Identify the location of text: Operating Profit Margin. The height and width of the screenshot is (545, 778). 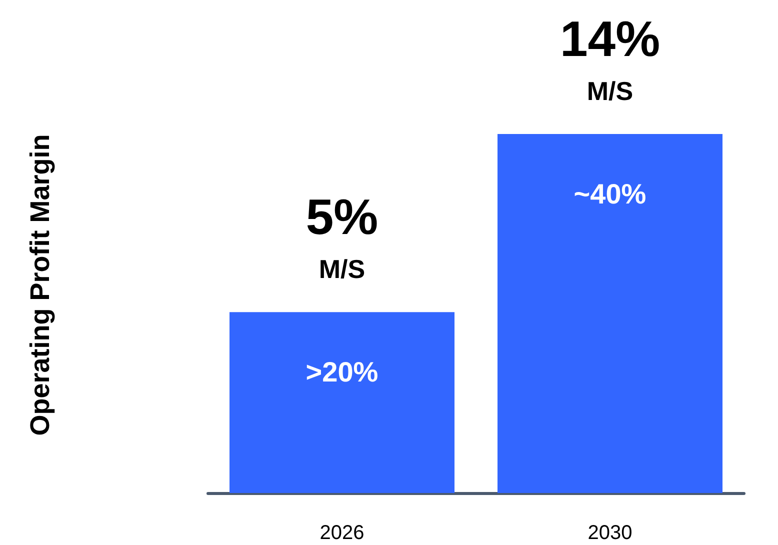
(40, 285).